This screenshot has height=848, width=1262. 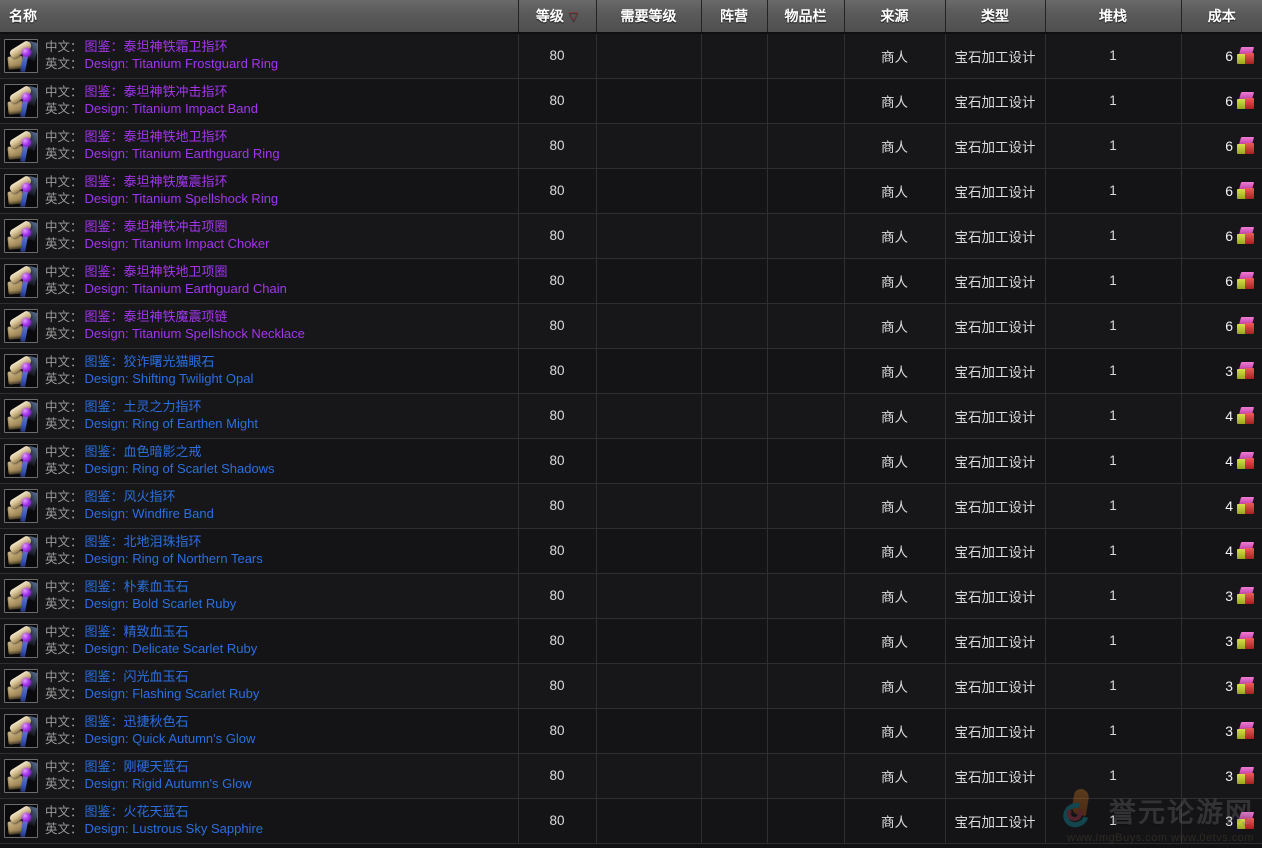 What do you see at coordinates (806, 17) in the screenshot?
I see `column-header-slot: 物品栏` at bounding box center [806, 17].